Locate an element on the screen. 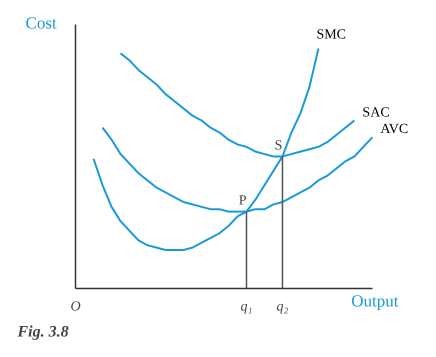  x-tick-label: O is located at coordinates (75, 306).